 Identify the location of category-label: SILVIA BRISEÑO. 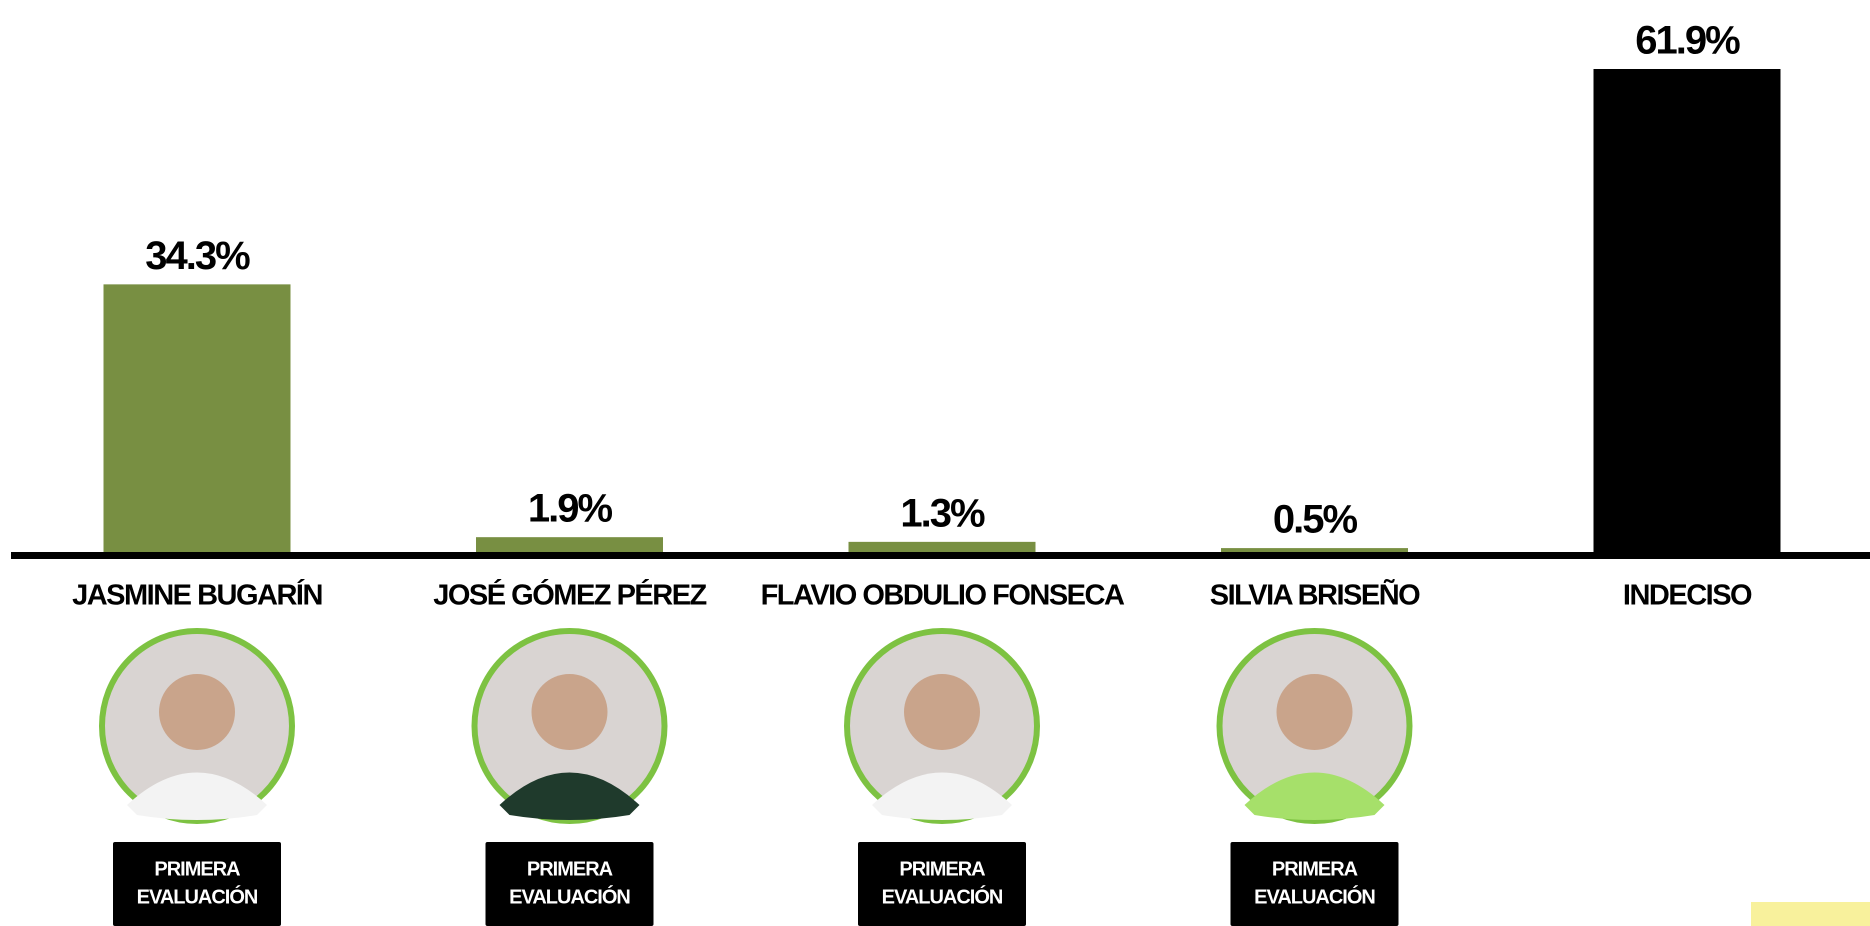
(1315, 595).